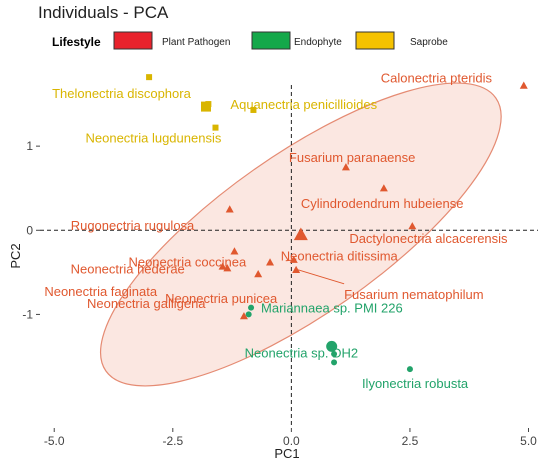 The image size is (550, 467). What do you see at coordinates (290, 260) in the screenshot?
I see `label-pointer-neonectria-ditissima` at bounding box center [290, 260].